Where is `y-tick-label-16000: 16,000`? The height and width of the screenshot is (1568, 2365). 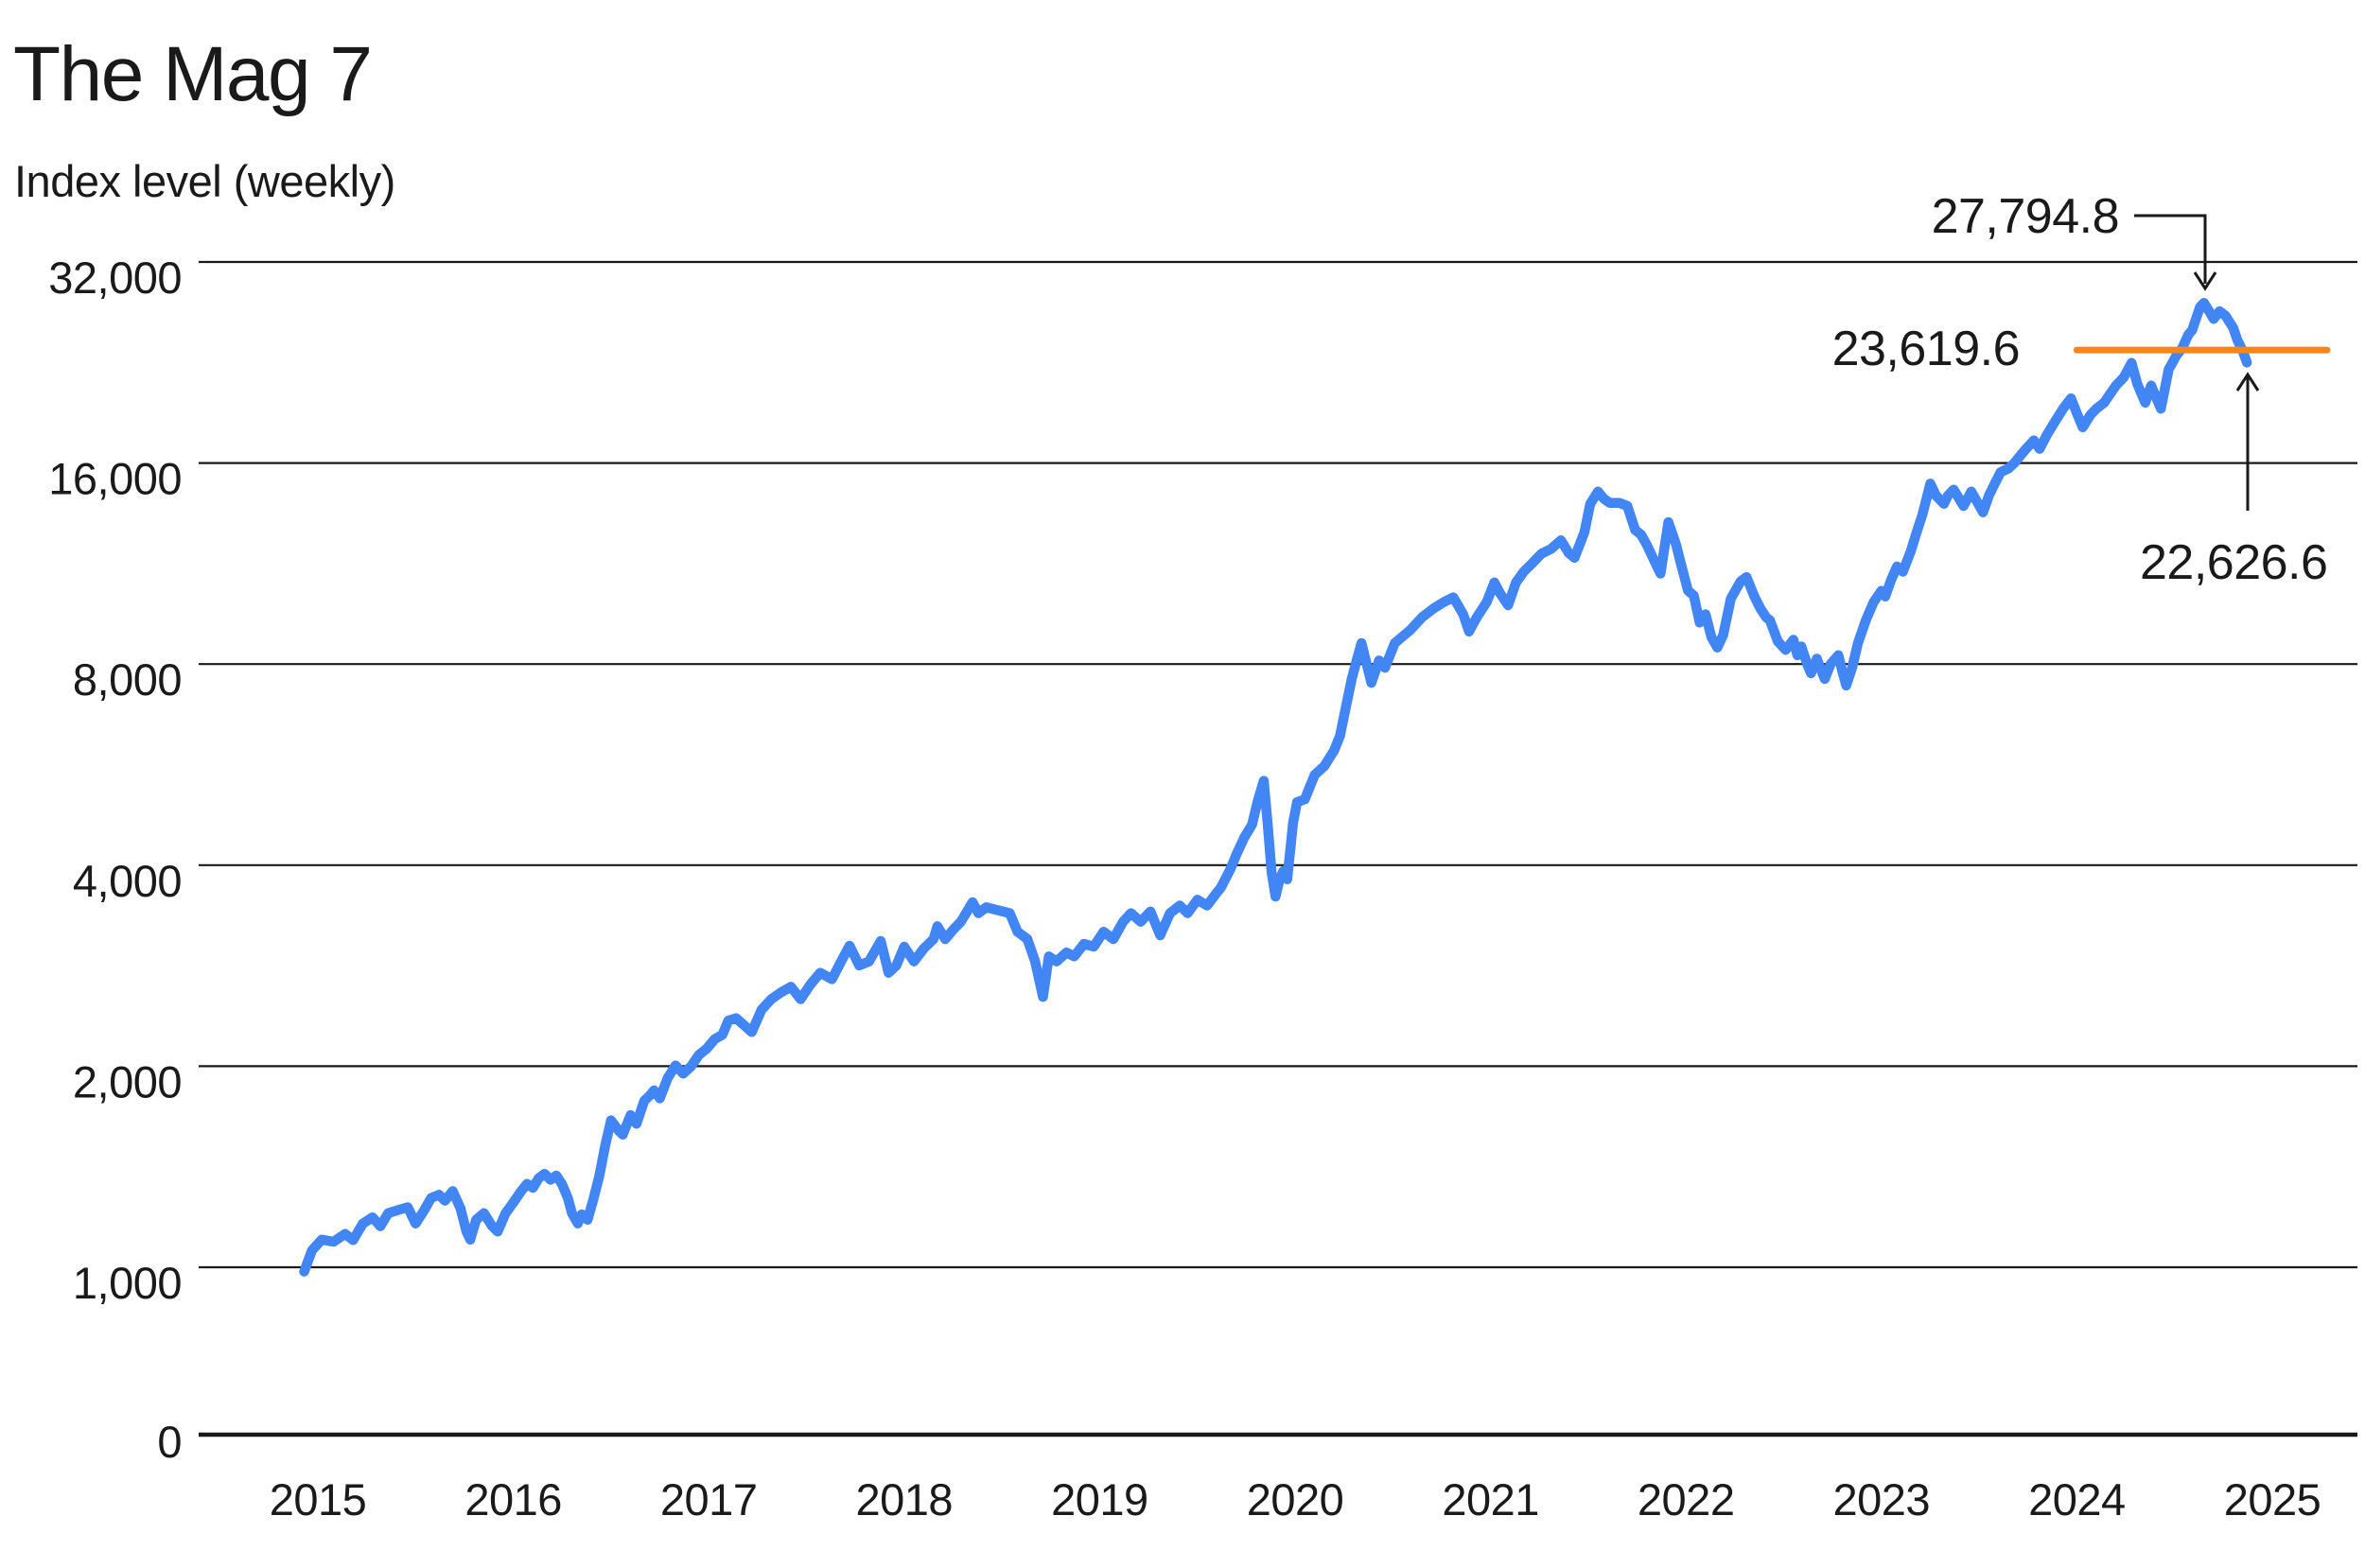
y-tick-label-16000: 16,000 is located at coordinates (115, 479).